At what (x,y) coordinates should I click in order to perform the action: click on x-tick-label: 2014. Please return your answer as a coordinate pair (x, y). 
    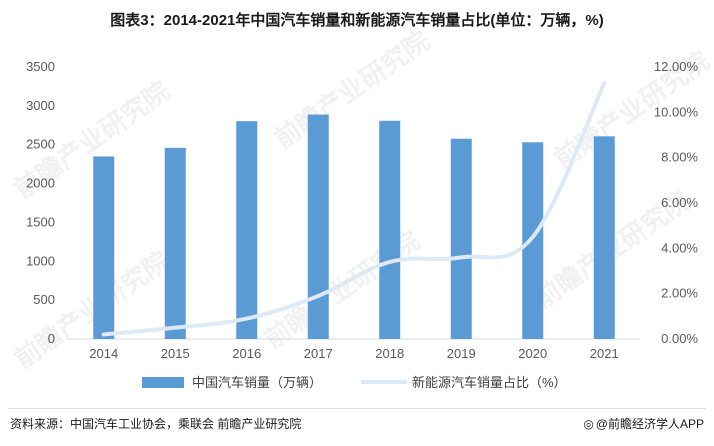
    Looking at the image, I should click on (103, 353).